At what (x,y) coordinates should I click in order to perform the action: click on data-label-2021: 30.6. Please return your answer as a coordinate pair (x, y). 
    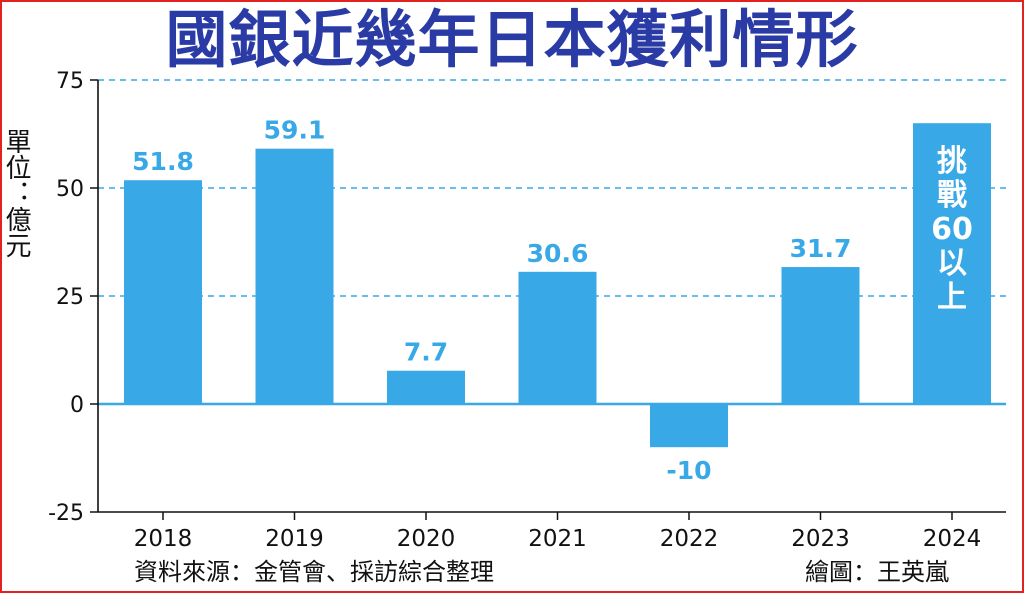
    Looking at the image, I should click on (558, 253).